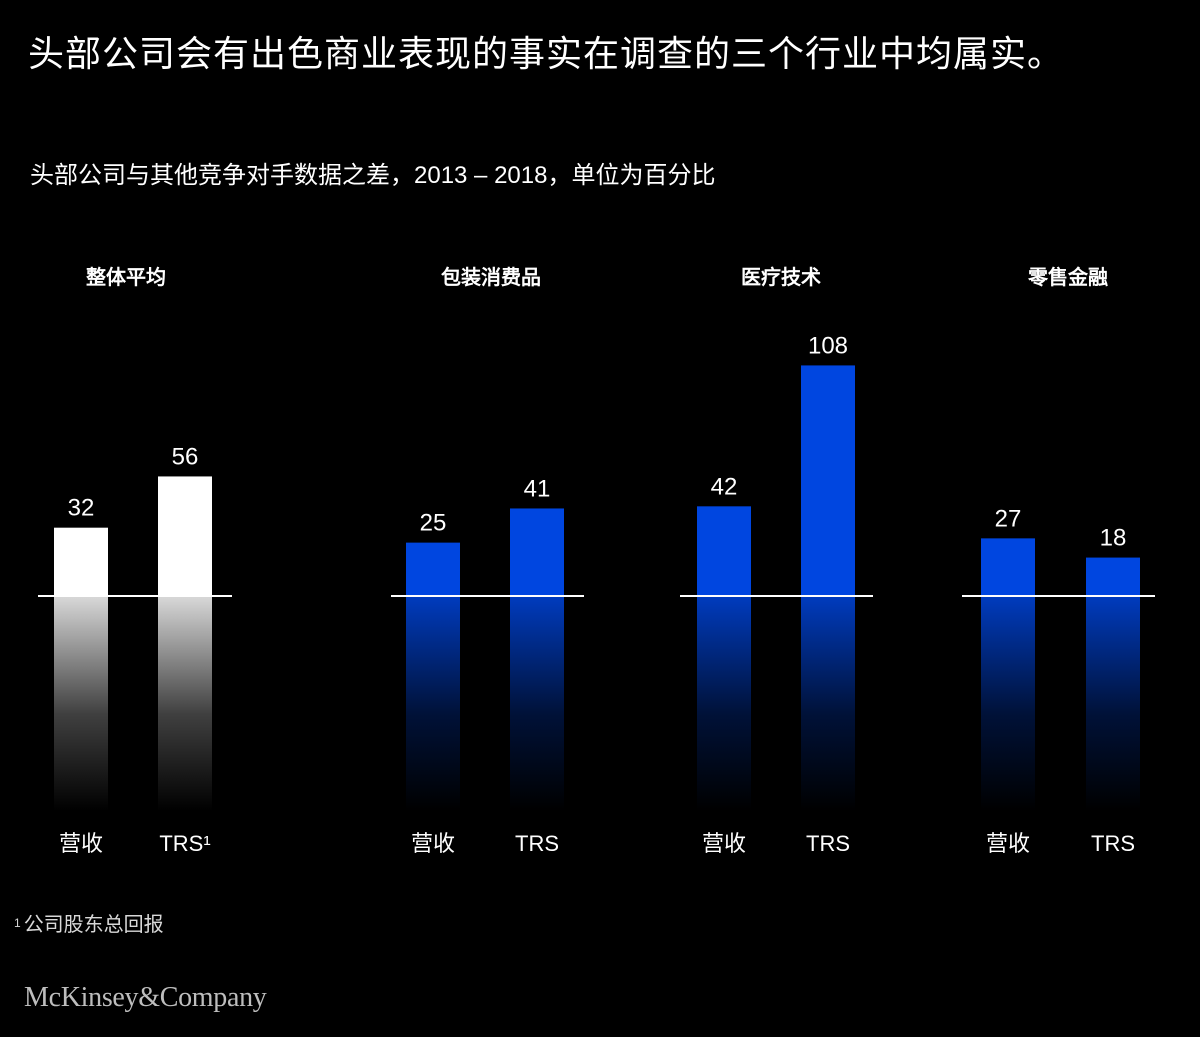 The height and width of the screenshot is (1037, 1200). What do you see at coordinates (125, 277) in the screenshot?
I see `panel-title: 整体平均` at bounding box center [125, 277].